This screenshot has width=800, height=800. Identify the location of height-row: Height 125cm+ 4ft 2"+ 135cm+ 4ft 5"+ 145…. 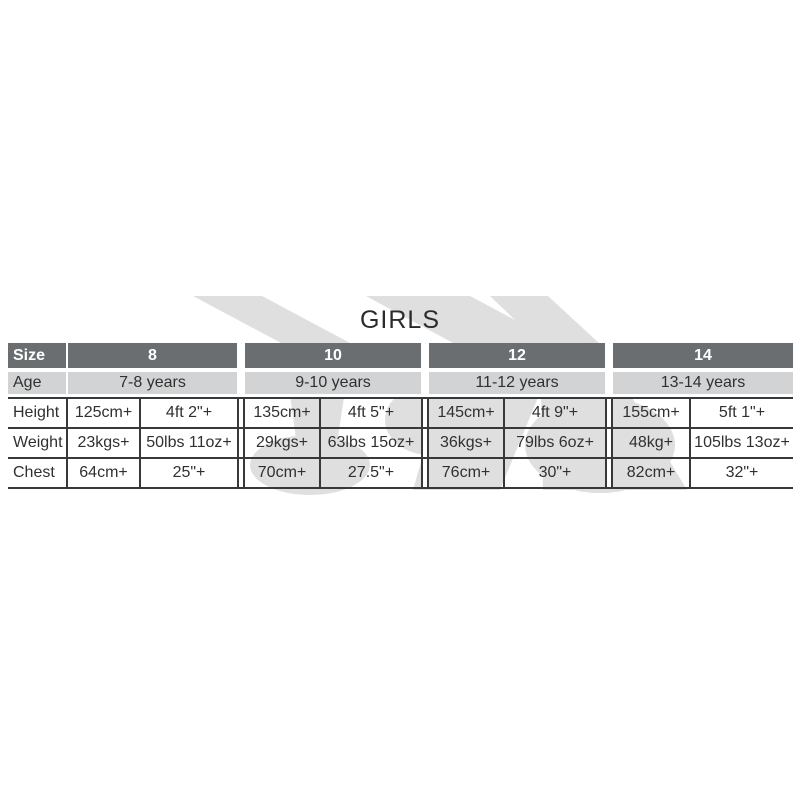
(400, 412).